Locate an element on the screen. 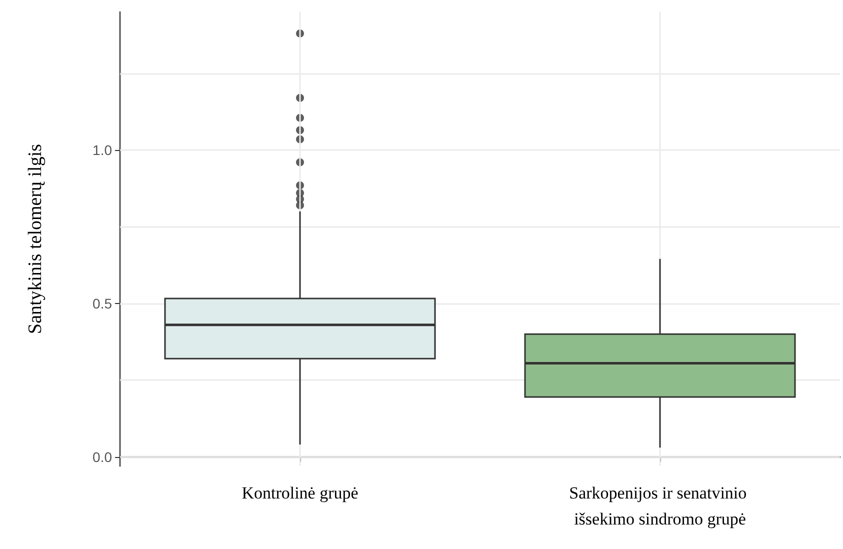  y-axis-title: Santykinis telomerų ilgis is located at coordinates (35, 239).